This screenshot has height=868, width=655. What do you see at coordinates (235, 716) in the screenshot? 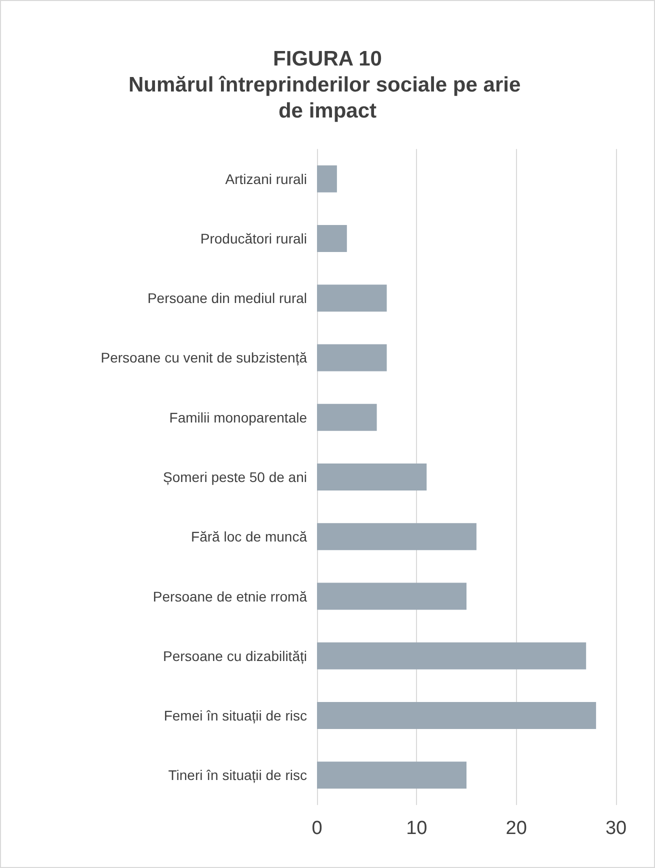
I see `y-tick-label: Femei în situații de risc` at bounding box center [235, 716].